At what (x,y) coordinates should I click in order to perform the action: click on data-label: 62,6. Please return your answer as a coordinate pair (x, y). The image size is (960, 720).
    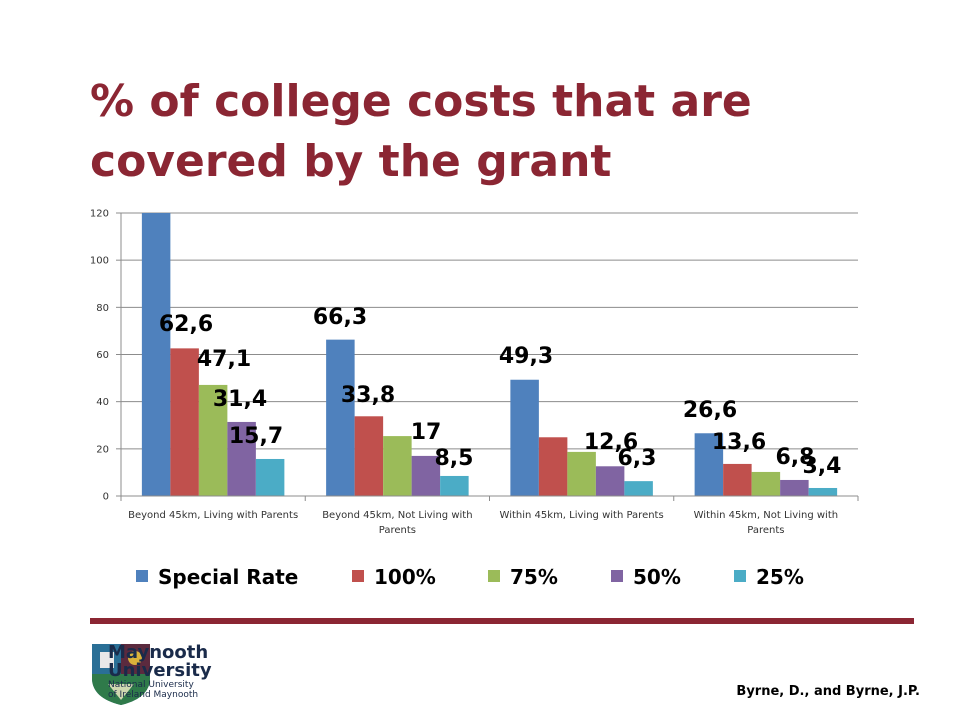
    Looking at the image, I should click on (186, 324).